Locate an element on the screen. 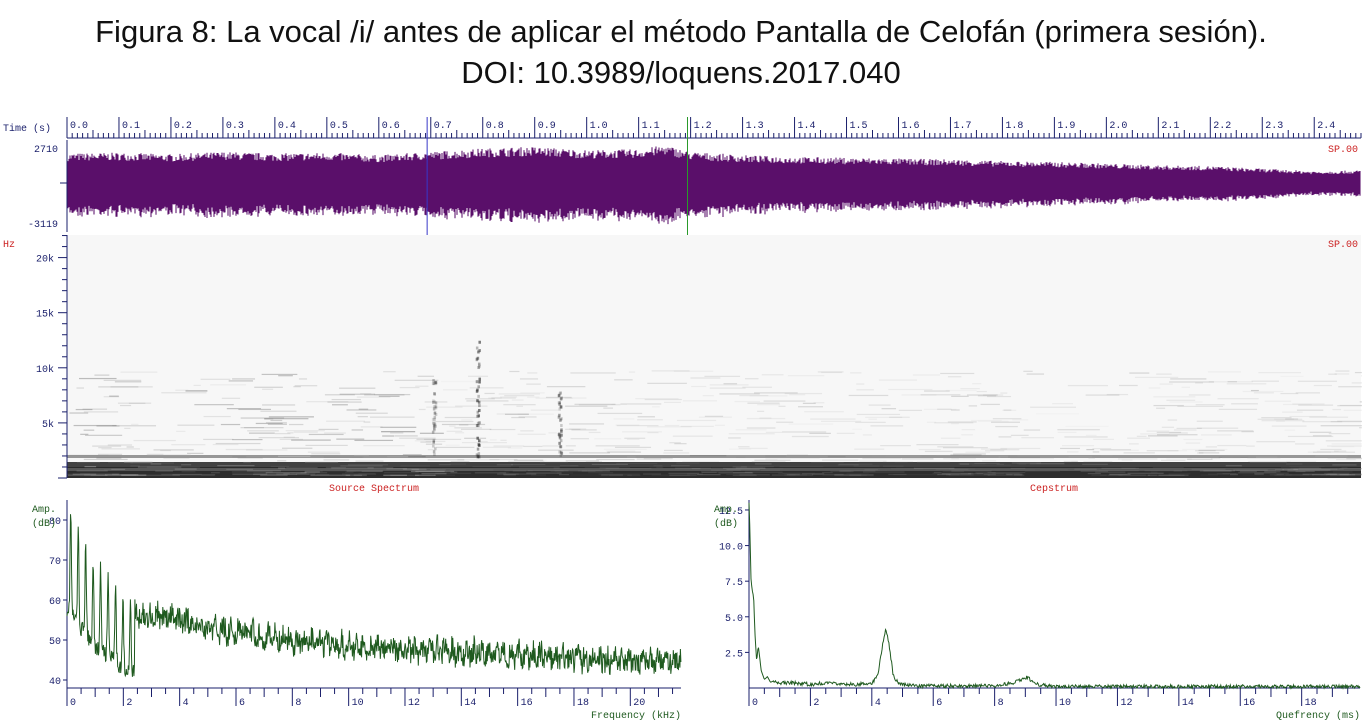  x-axis-label: Quefrency (ms) is located at coordinates (1318, 716).